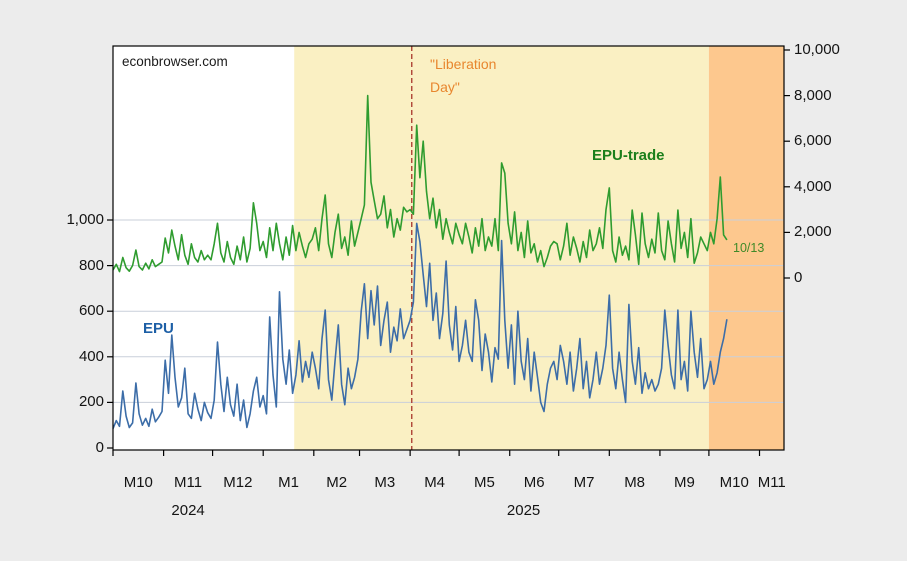  What do you see at coordinates (288, 482) in the screenshot?
I see `x-axis-month-label: M1` at bounding box center [288, 482].